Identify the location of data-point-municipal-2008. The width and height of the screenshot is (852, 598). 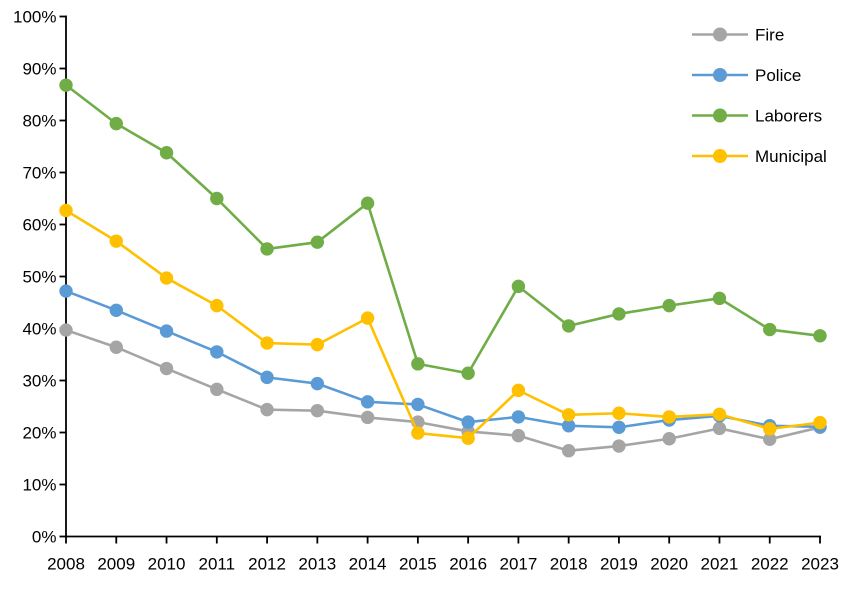
(66, 210).